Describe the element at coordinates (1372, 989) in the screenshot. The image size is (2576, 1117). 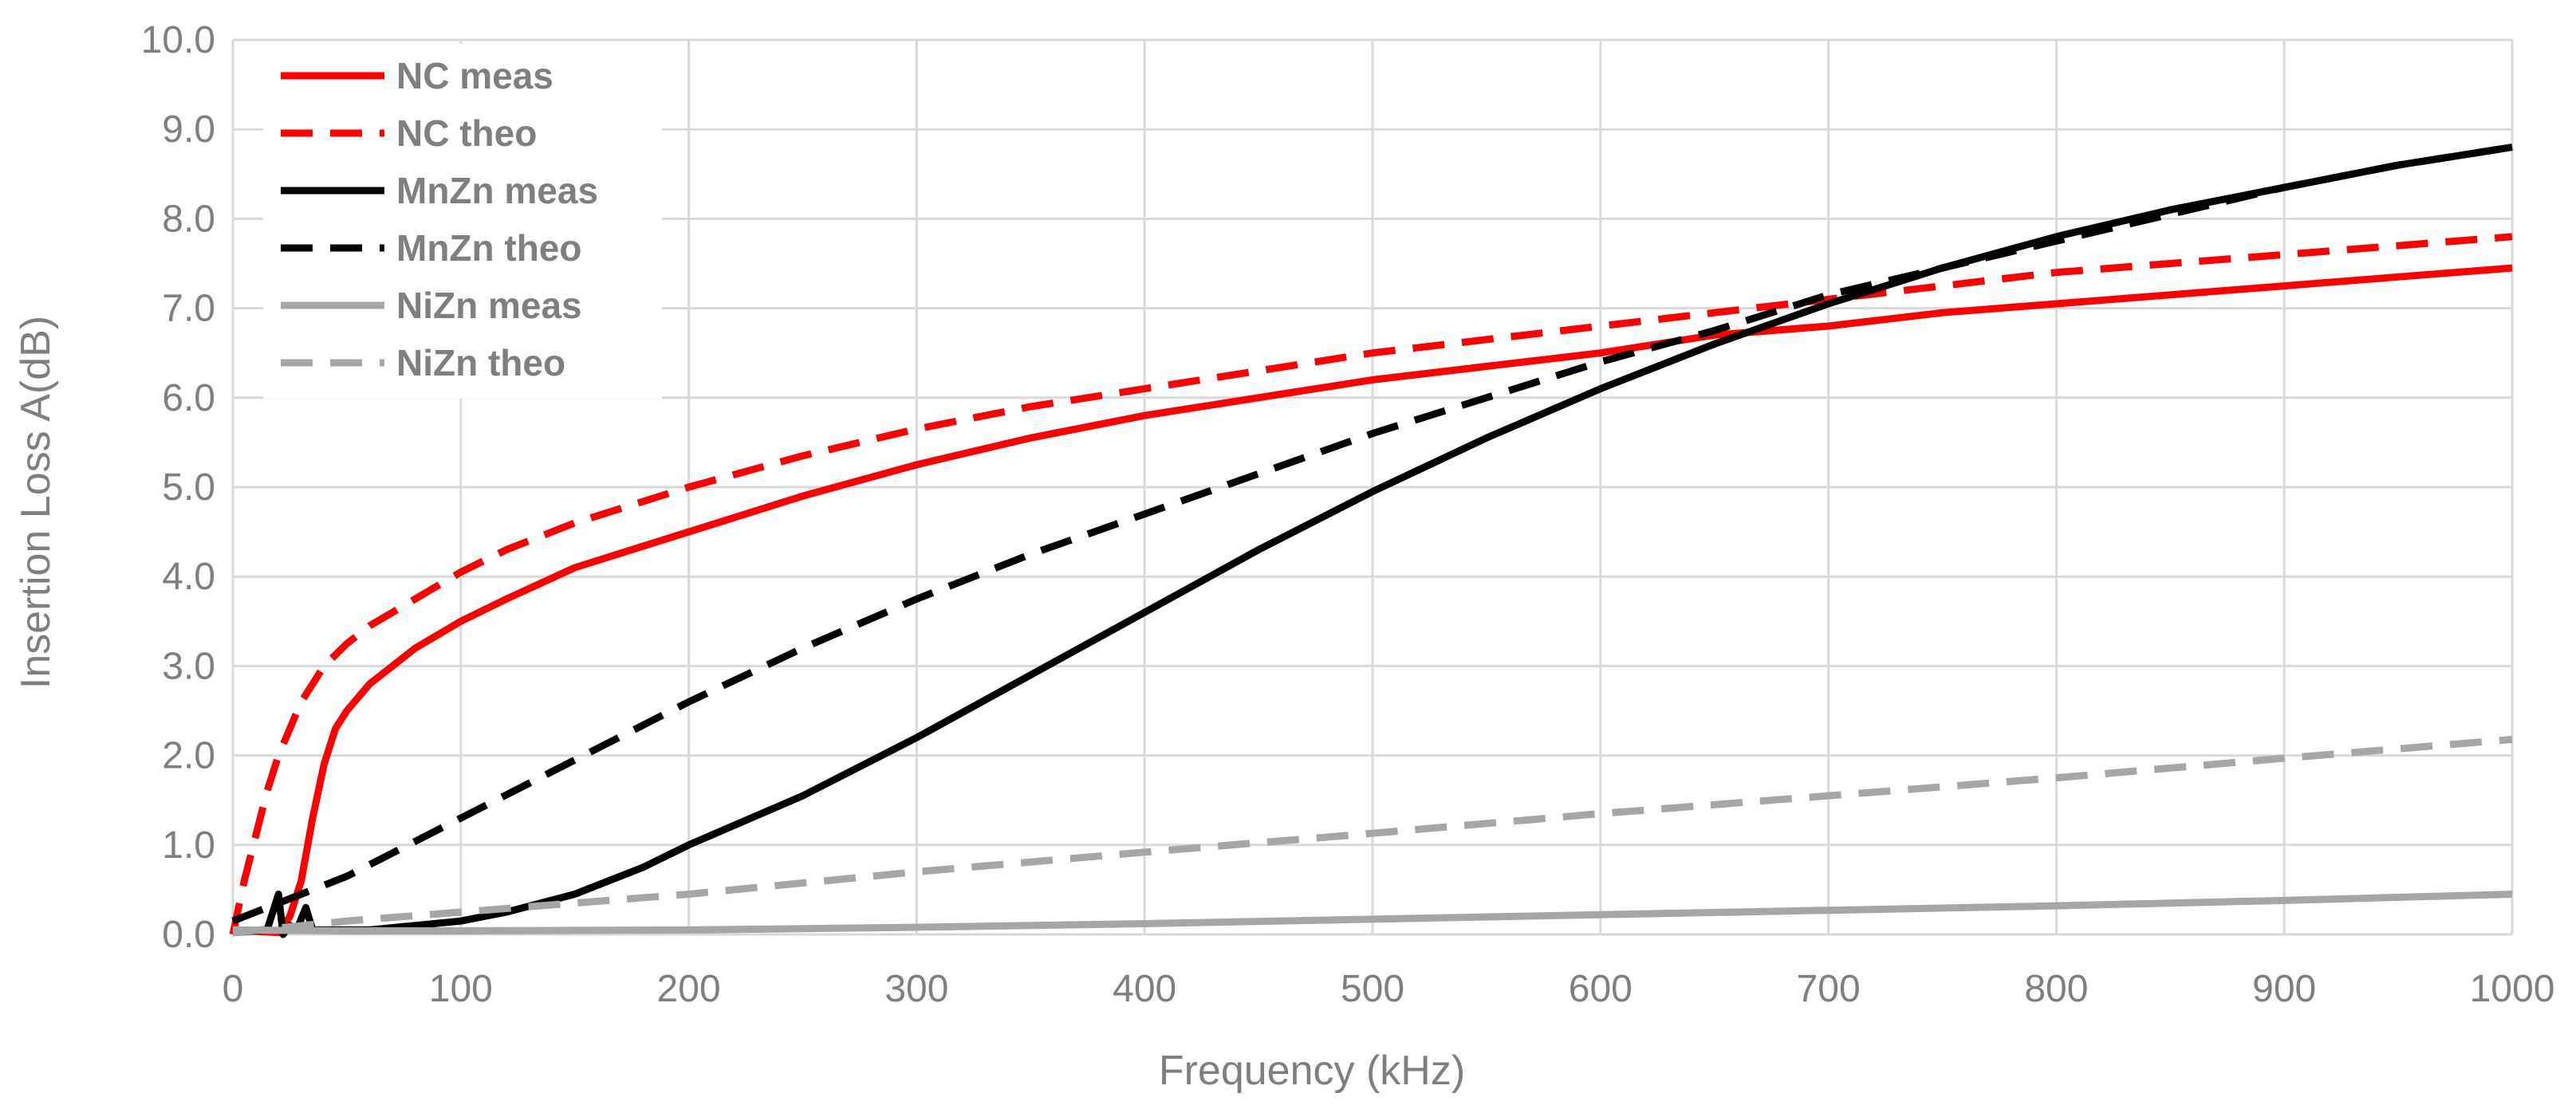
I see `x-tick-label: 500` at that location.